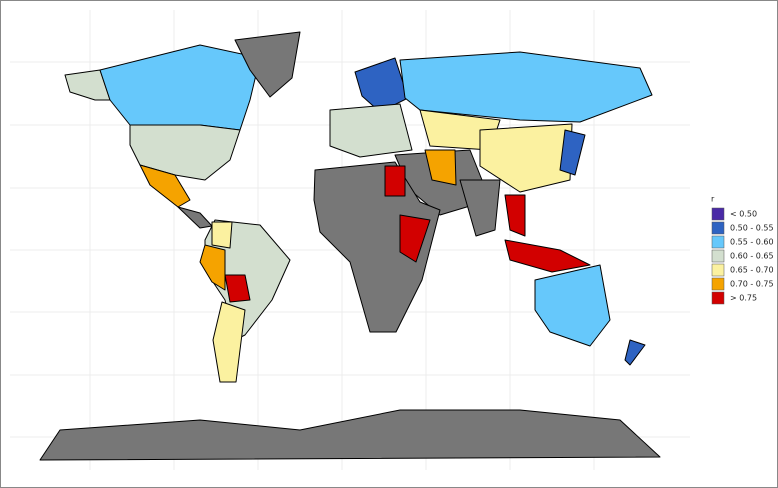  I want to click on legend-label: < 0.50, so click(743, 214).